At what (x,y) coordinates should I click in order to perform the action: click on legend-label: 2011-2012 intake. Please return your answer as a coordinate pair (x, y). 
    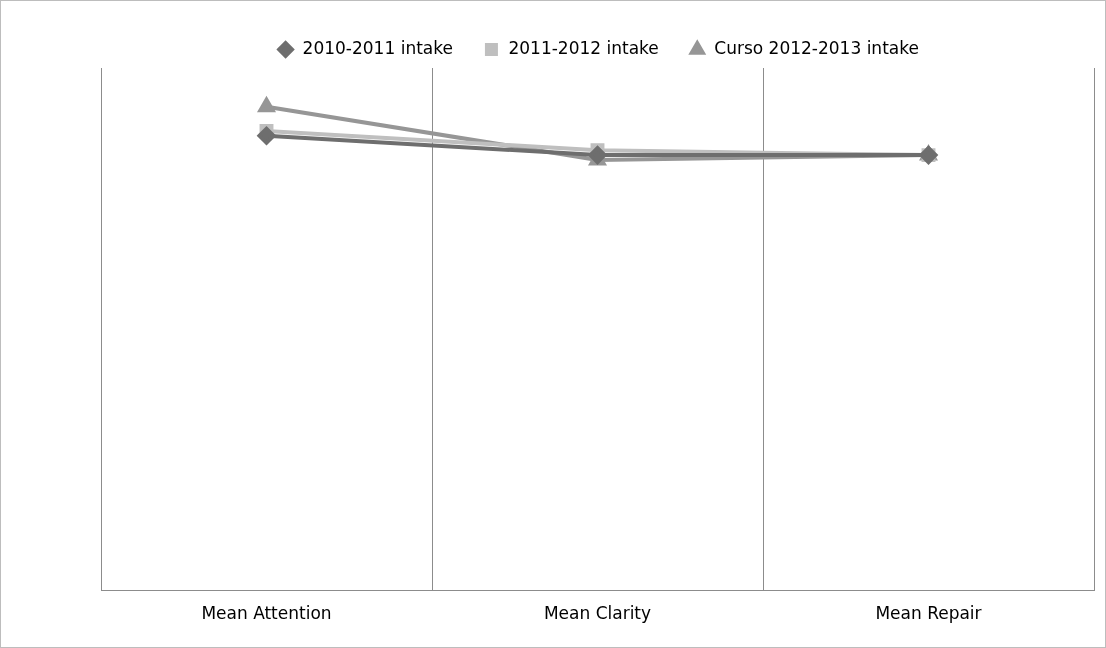
    Looking at the image, I should click on (583, 47).